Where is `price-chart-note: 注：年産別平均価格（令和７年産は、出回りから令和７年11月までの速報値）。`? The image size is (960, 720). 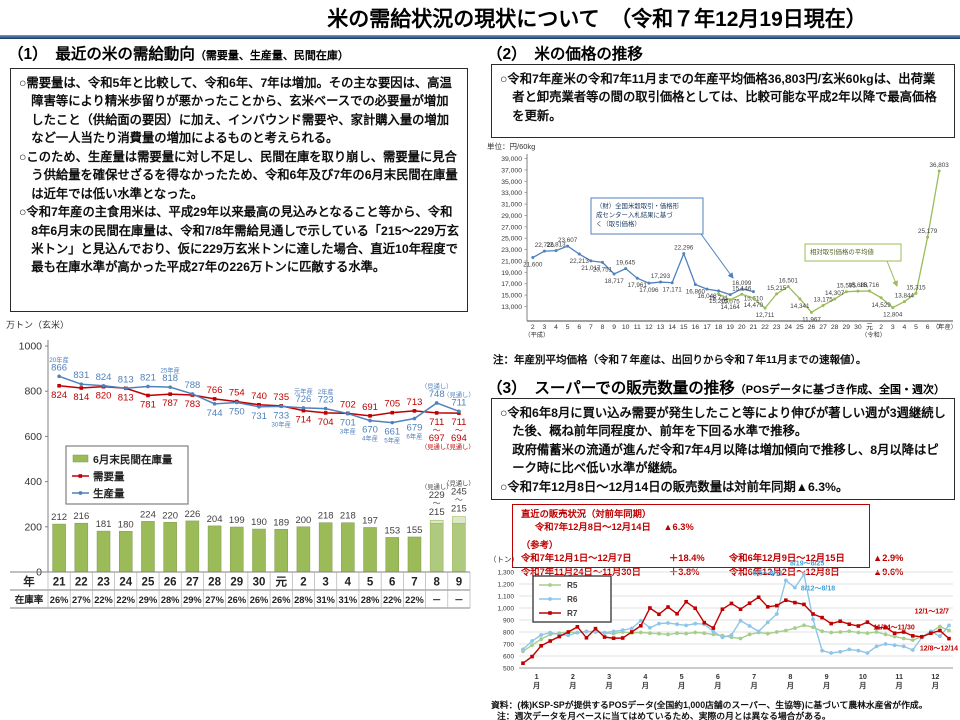
price-chart-note: 注：年産別平均価格（令和７年産は、出回りから令和７年11月までの速報値）。 is located at coordinates (680, 360).